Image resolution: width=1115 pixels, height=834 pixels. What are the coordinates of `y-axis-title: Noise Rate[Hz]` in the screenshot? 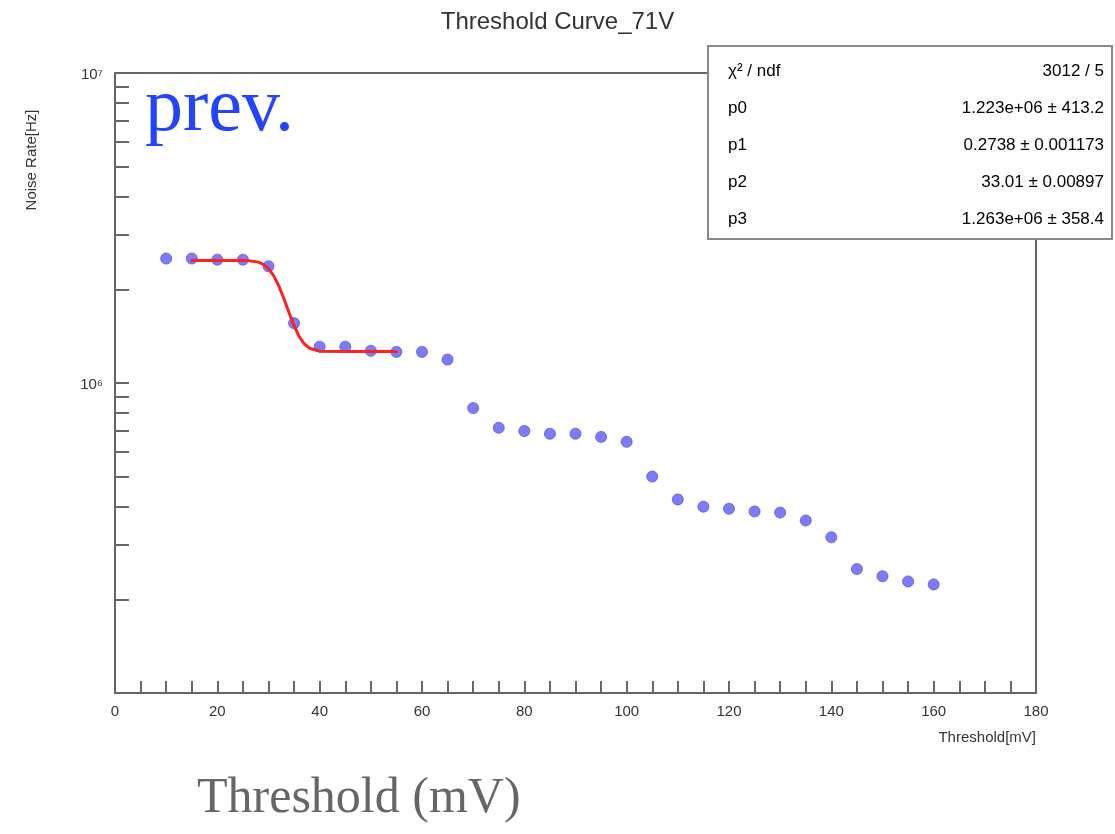 It's located at (30, 160).